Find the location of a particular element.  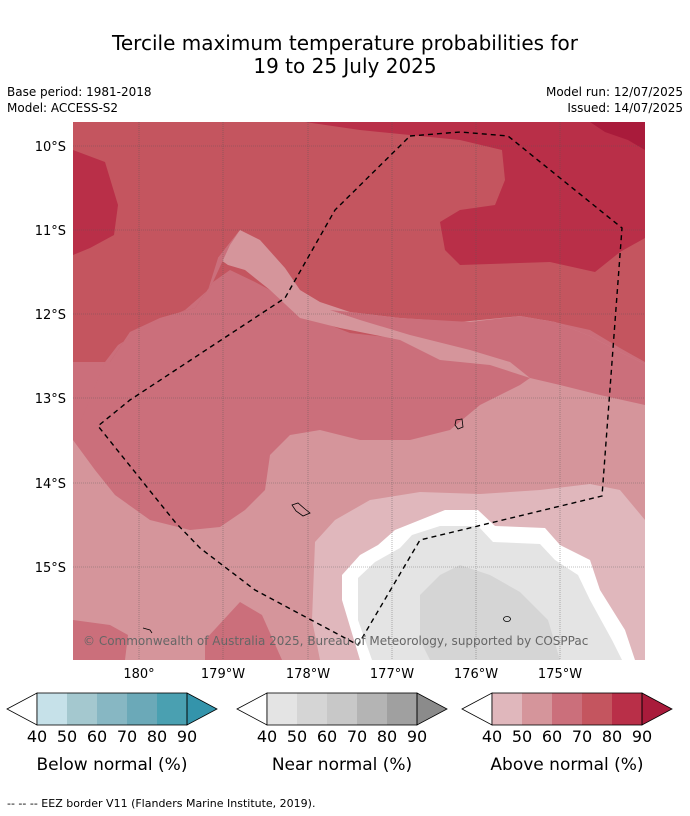

lon-label: 178°W is located at coordinates (308, 674).